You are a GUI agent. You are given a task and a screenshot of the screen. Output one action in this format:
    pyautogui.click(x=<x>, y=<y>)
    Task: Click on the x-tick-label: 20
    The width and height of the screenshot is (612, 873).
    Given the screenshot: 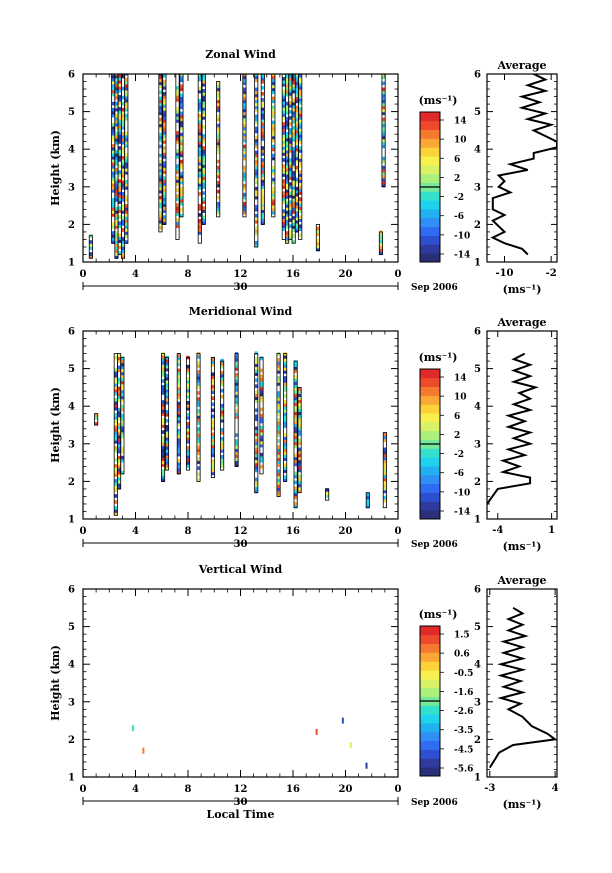 What is the action you would take?
    pyautogui.click(x=346, y=789)
    